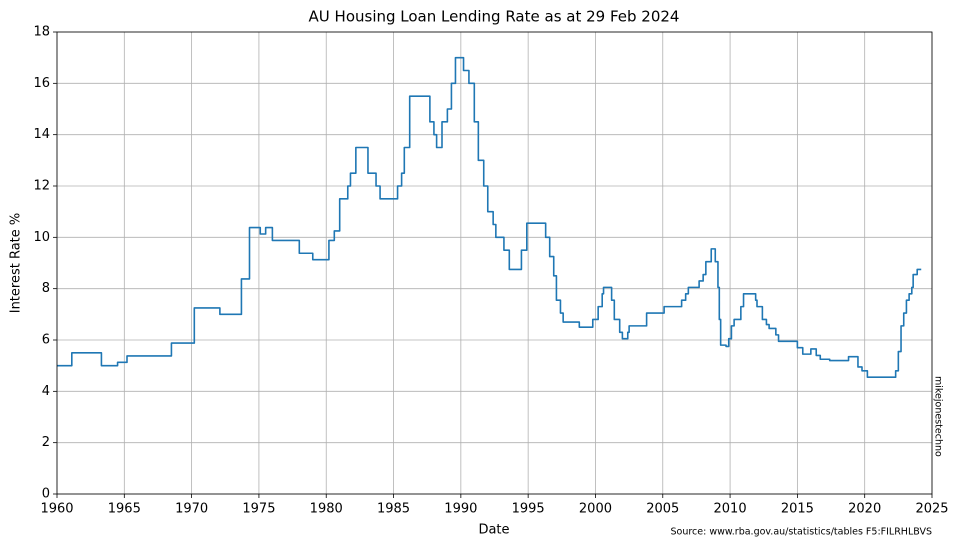  I want to click on x-tick-label: 1975, so click(258, 509).